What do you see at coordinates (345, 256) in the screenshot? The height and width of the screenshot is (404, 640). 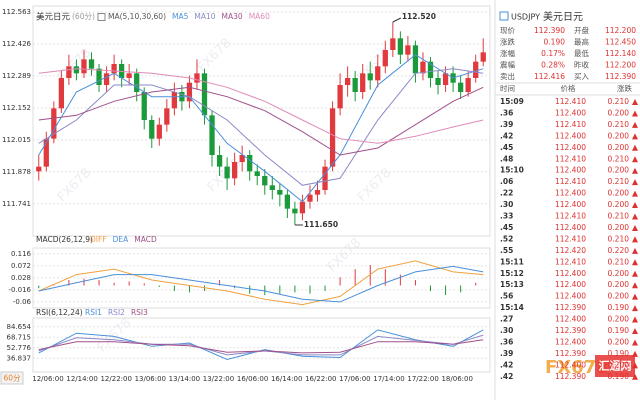 I see `watermark: FX678` at bounding box center [345, 256].